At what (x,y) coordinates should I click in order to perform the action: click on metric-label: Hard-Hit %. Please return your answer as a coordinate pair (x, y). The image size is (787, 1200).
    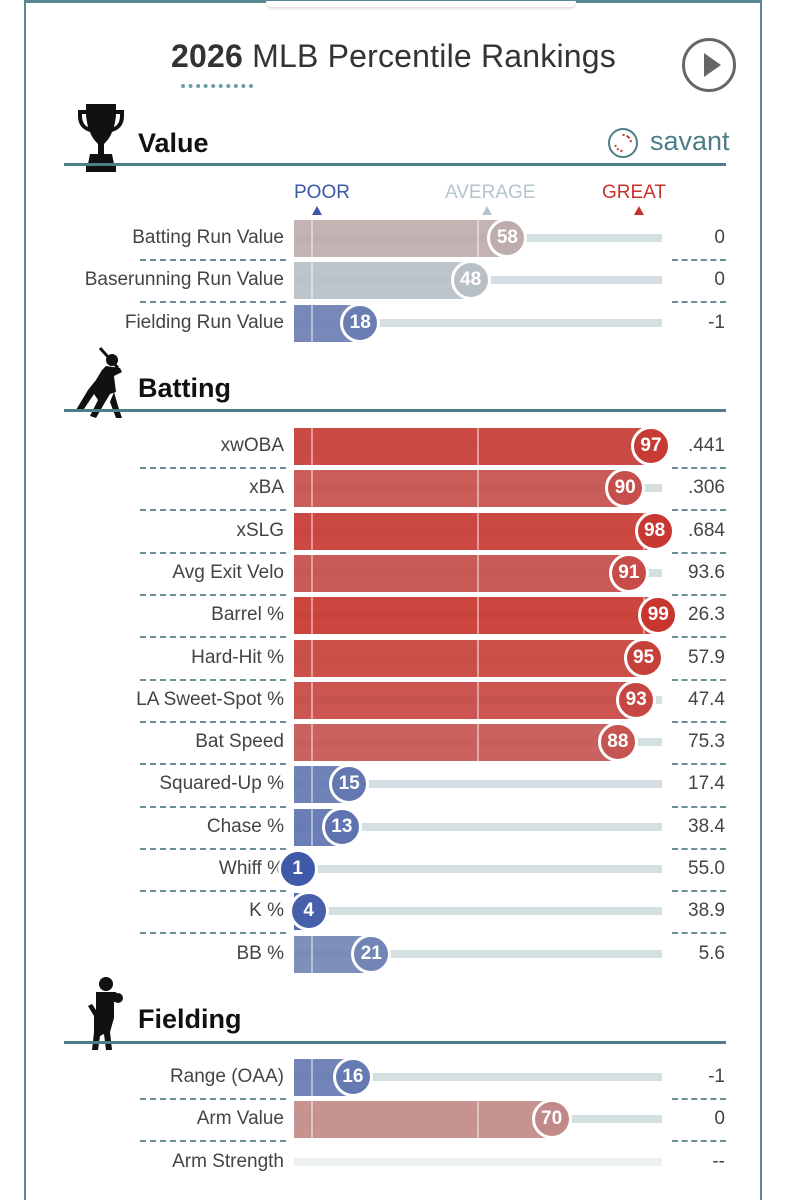
    Looking at the image, I should click on (237, 657).